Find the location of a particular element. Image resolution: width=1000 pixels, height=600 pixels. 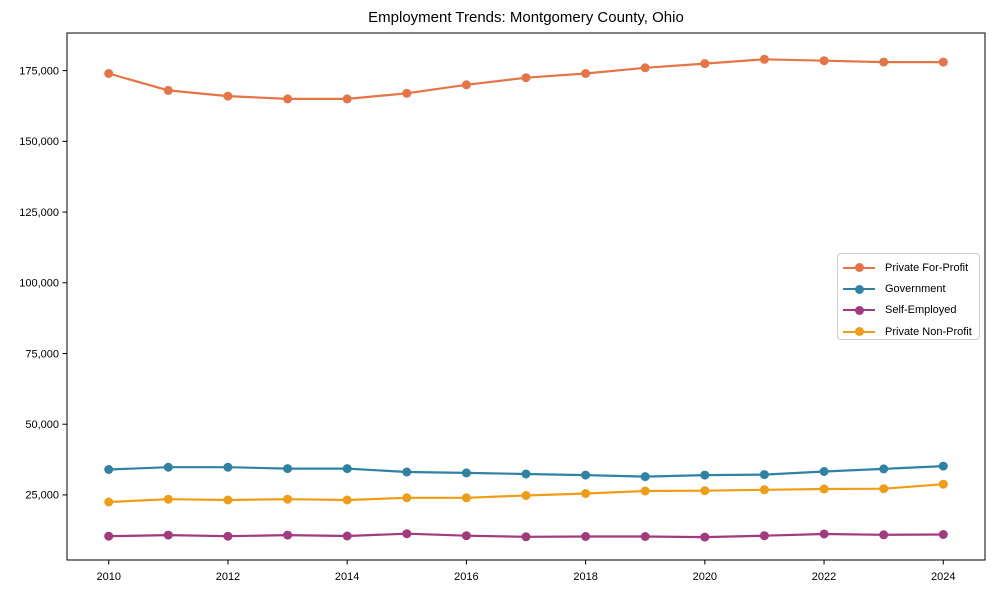

y-tick-label: 150,000 is located at coordinates (39, 142).